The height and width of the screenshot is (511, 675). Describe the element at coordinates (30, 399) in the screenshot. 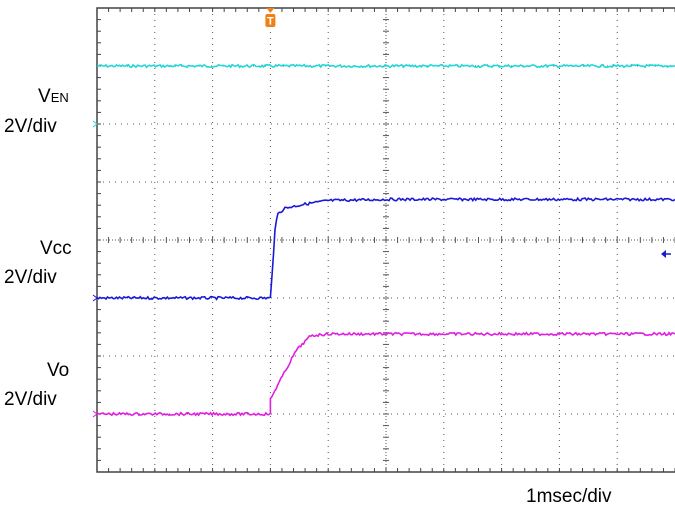

I see `vo-scale: 2V/div` at that location.